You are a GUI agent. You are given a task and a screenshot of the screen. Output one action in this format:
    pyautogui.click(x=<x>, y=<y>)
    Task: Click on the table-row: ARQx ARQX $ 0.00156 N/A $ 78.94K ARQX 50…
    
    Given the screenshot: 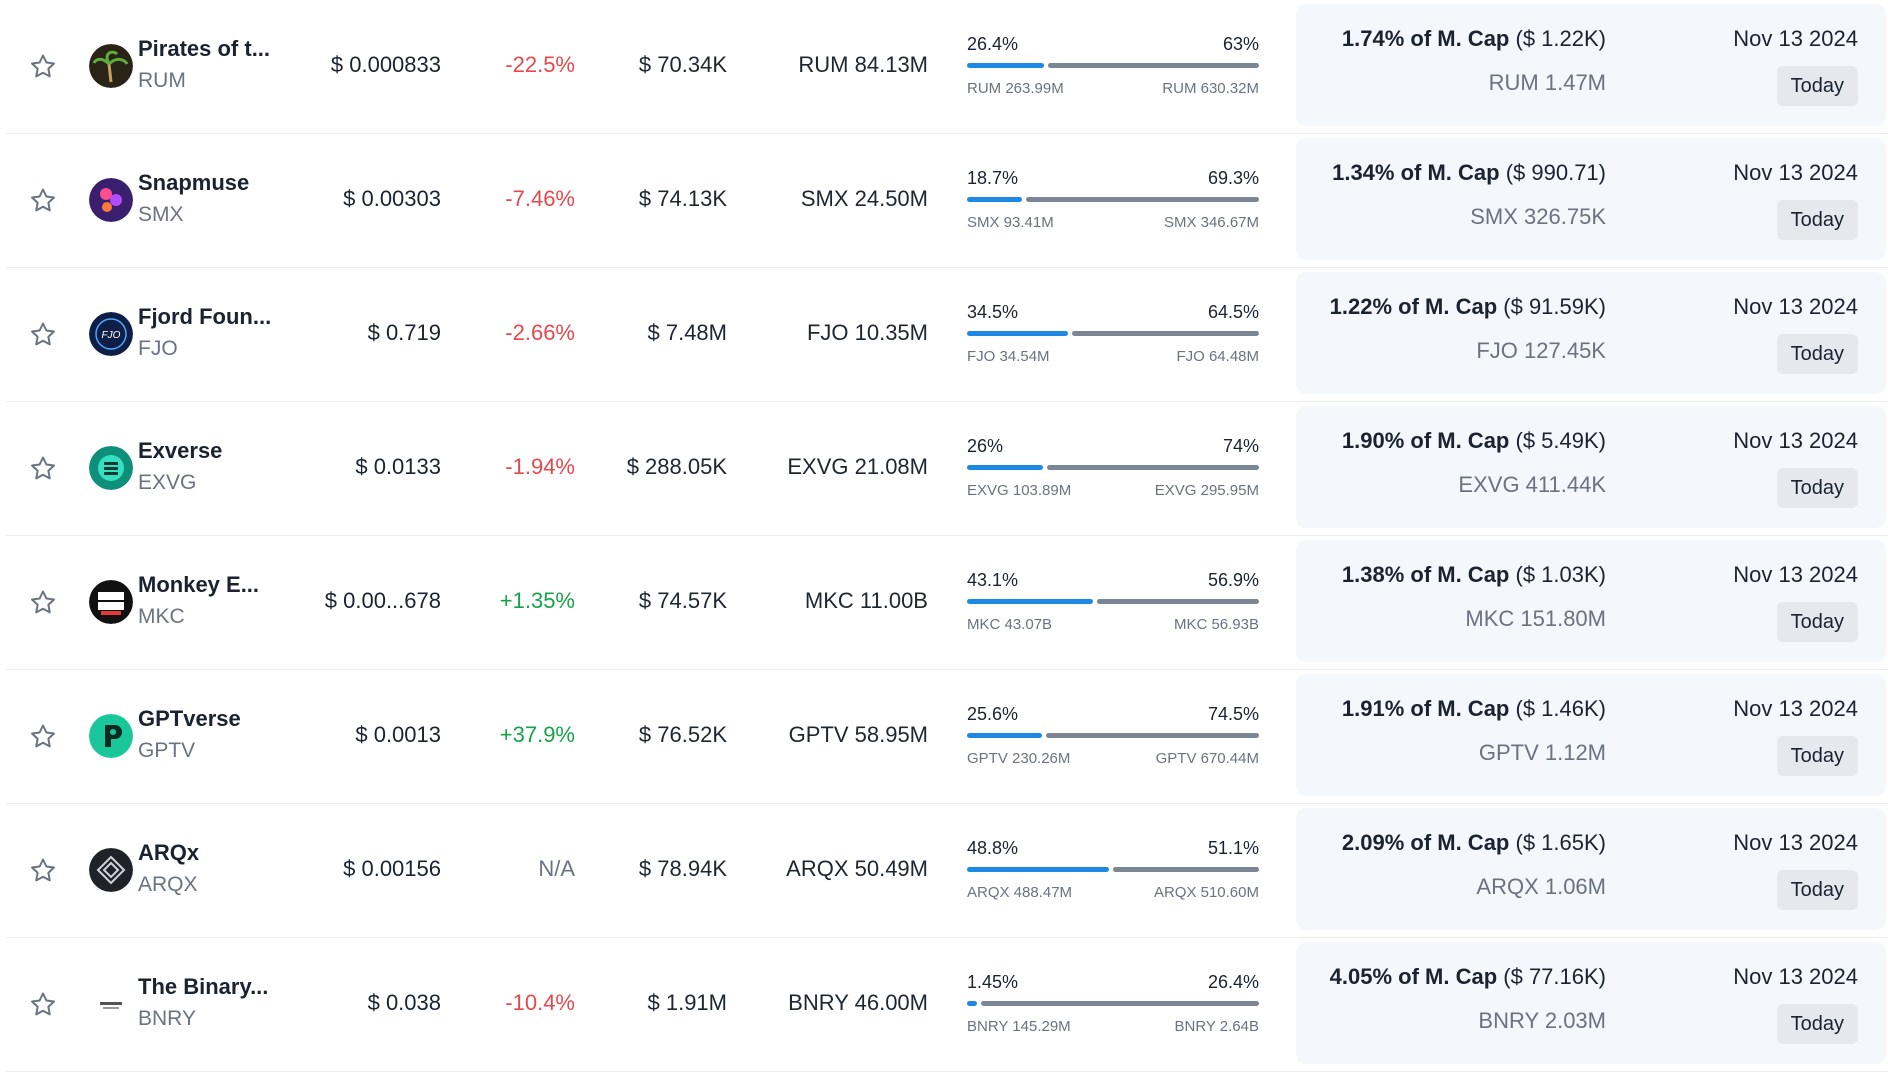 What is the action you would take?
    pyautogui.click(x=947, y=871)
    